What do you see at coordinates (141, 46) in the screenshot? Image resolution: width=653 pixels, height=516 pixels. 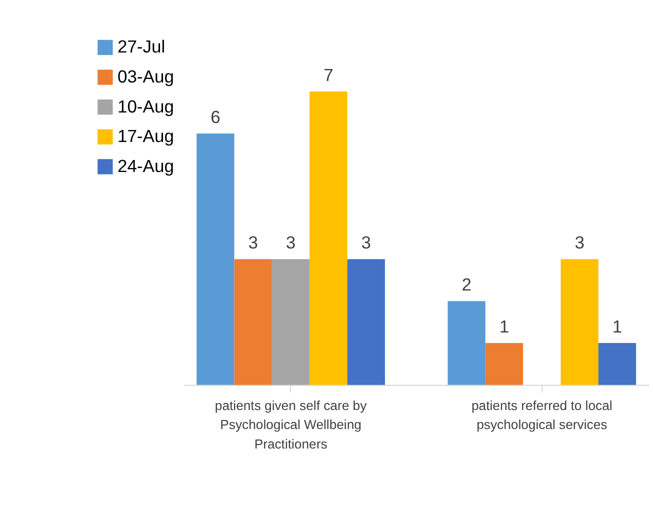 I see `legend-label: 27-Jul` at bounding box center [141, 46].